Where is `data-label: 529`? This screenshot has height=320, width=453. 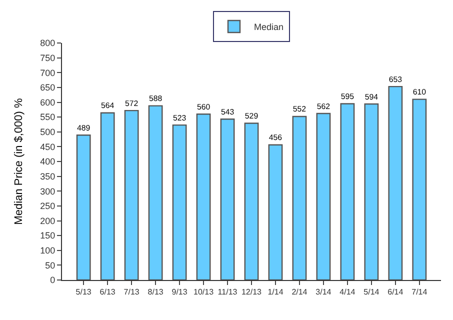 data-label: 529 is located at coordinates (251, 116).